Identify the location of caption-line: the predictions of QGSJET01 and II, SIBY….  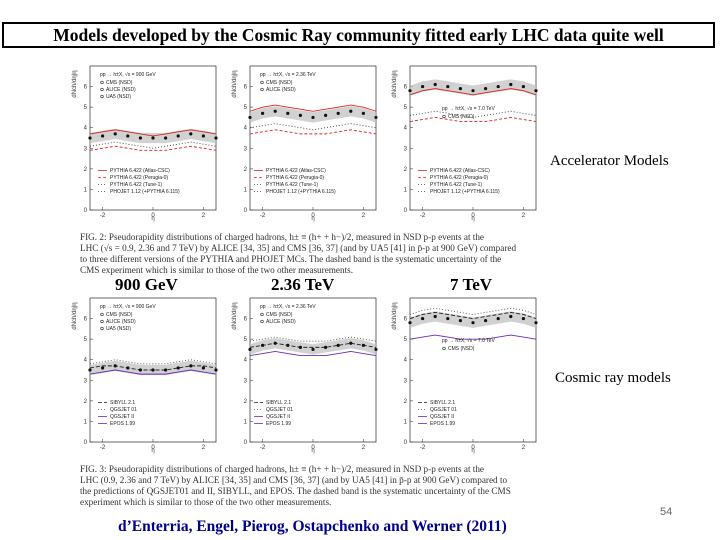
(295, 491).